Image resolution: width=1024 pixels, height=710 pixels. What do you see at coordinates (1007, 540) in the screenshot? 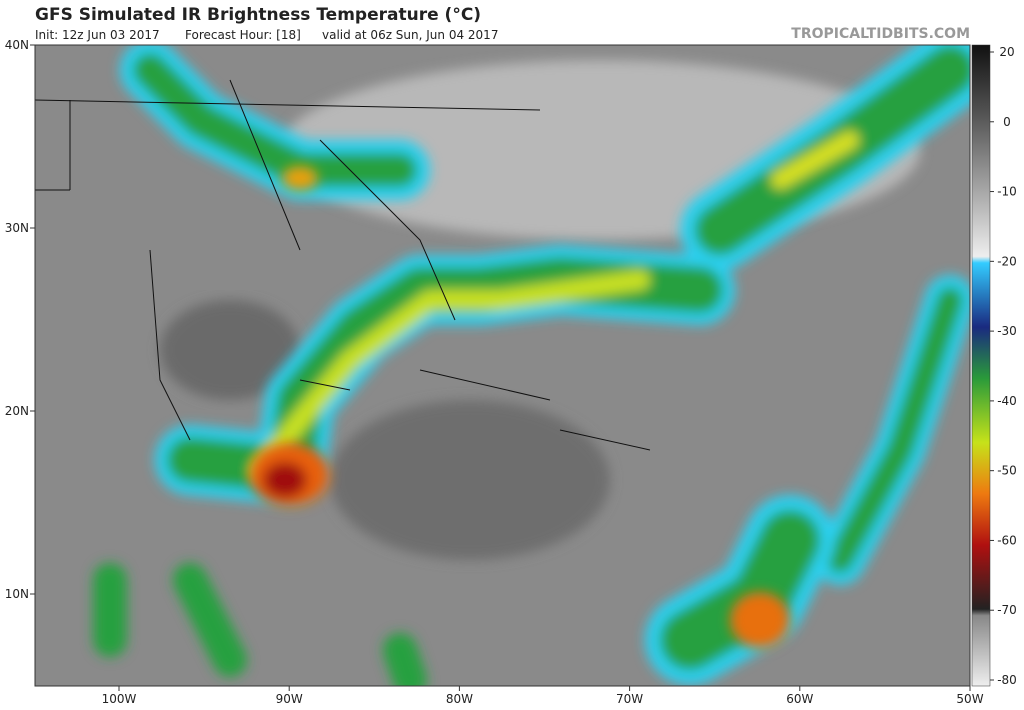
I see `colorbar-label: -60` at bounding box center [1007, 540].